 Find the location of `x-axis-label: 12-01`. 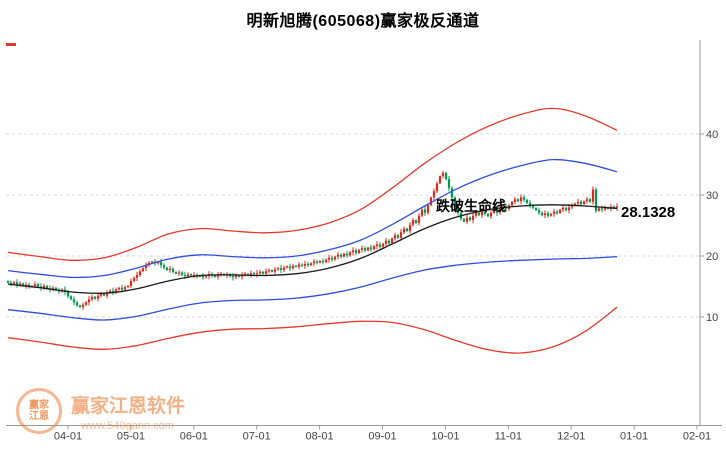

x-axis-label: 12-01 is located at coordinates (571, 437).